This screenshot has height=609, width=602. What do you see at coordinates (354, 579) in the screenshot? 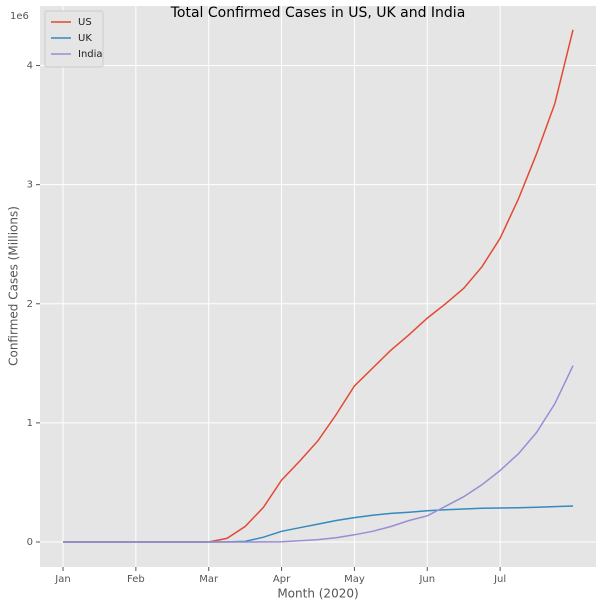
I see `x-tick-label: May` at bounding box center [354, 579].